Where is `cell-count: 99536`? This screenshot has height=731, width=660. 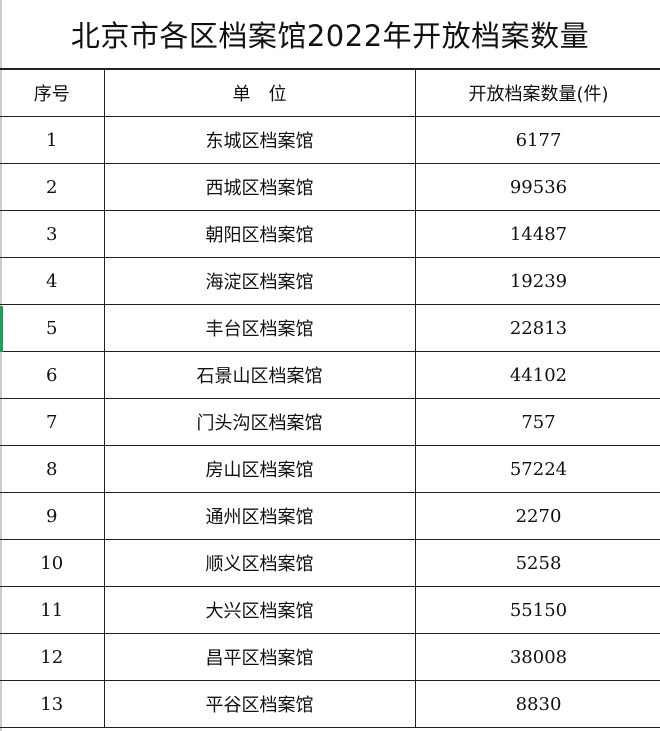 cell-count: 99536 is located at coordinates (537, 187).